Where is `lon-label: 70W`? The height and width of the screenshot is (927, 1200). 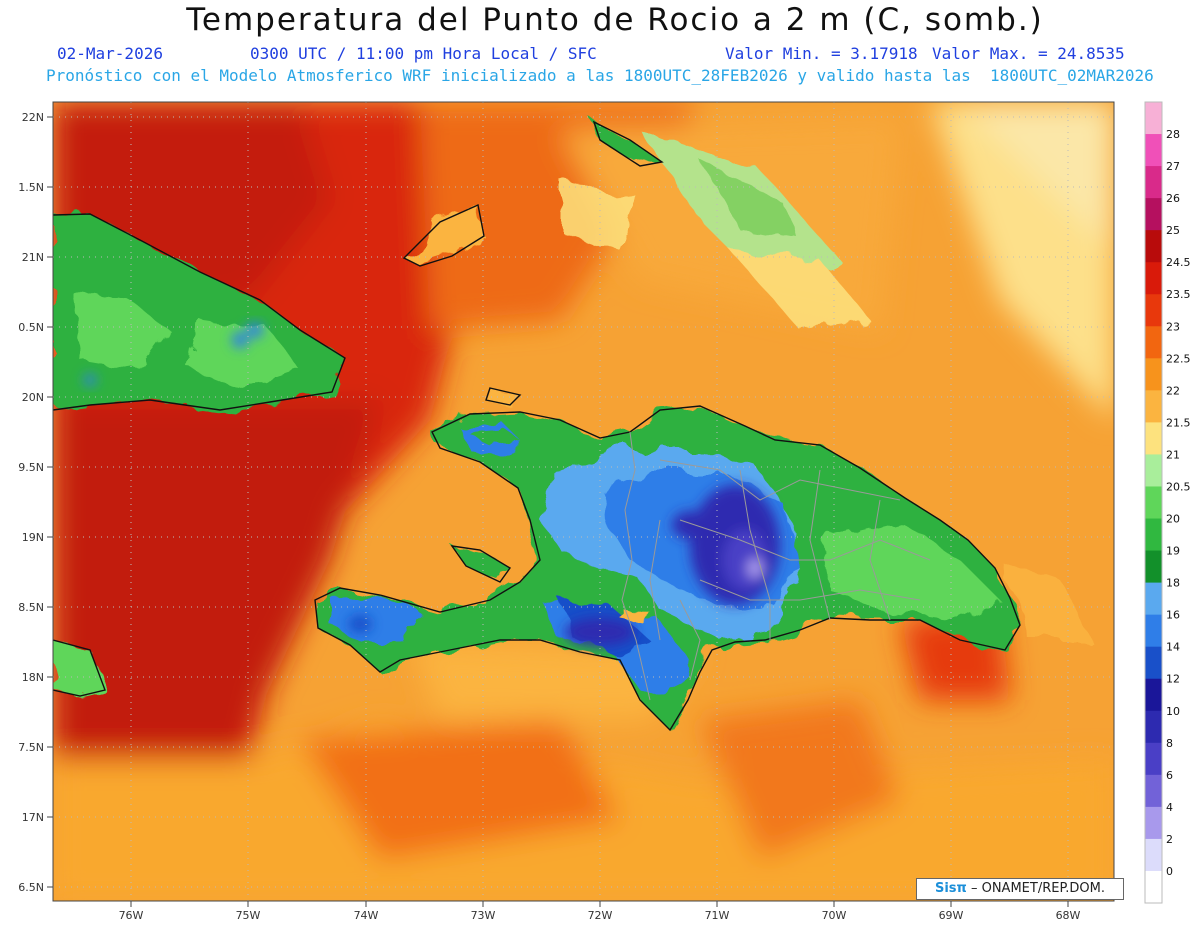 lon-label: 70W is located at coordinates (834, 915).